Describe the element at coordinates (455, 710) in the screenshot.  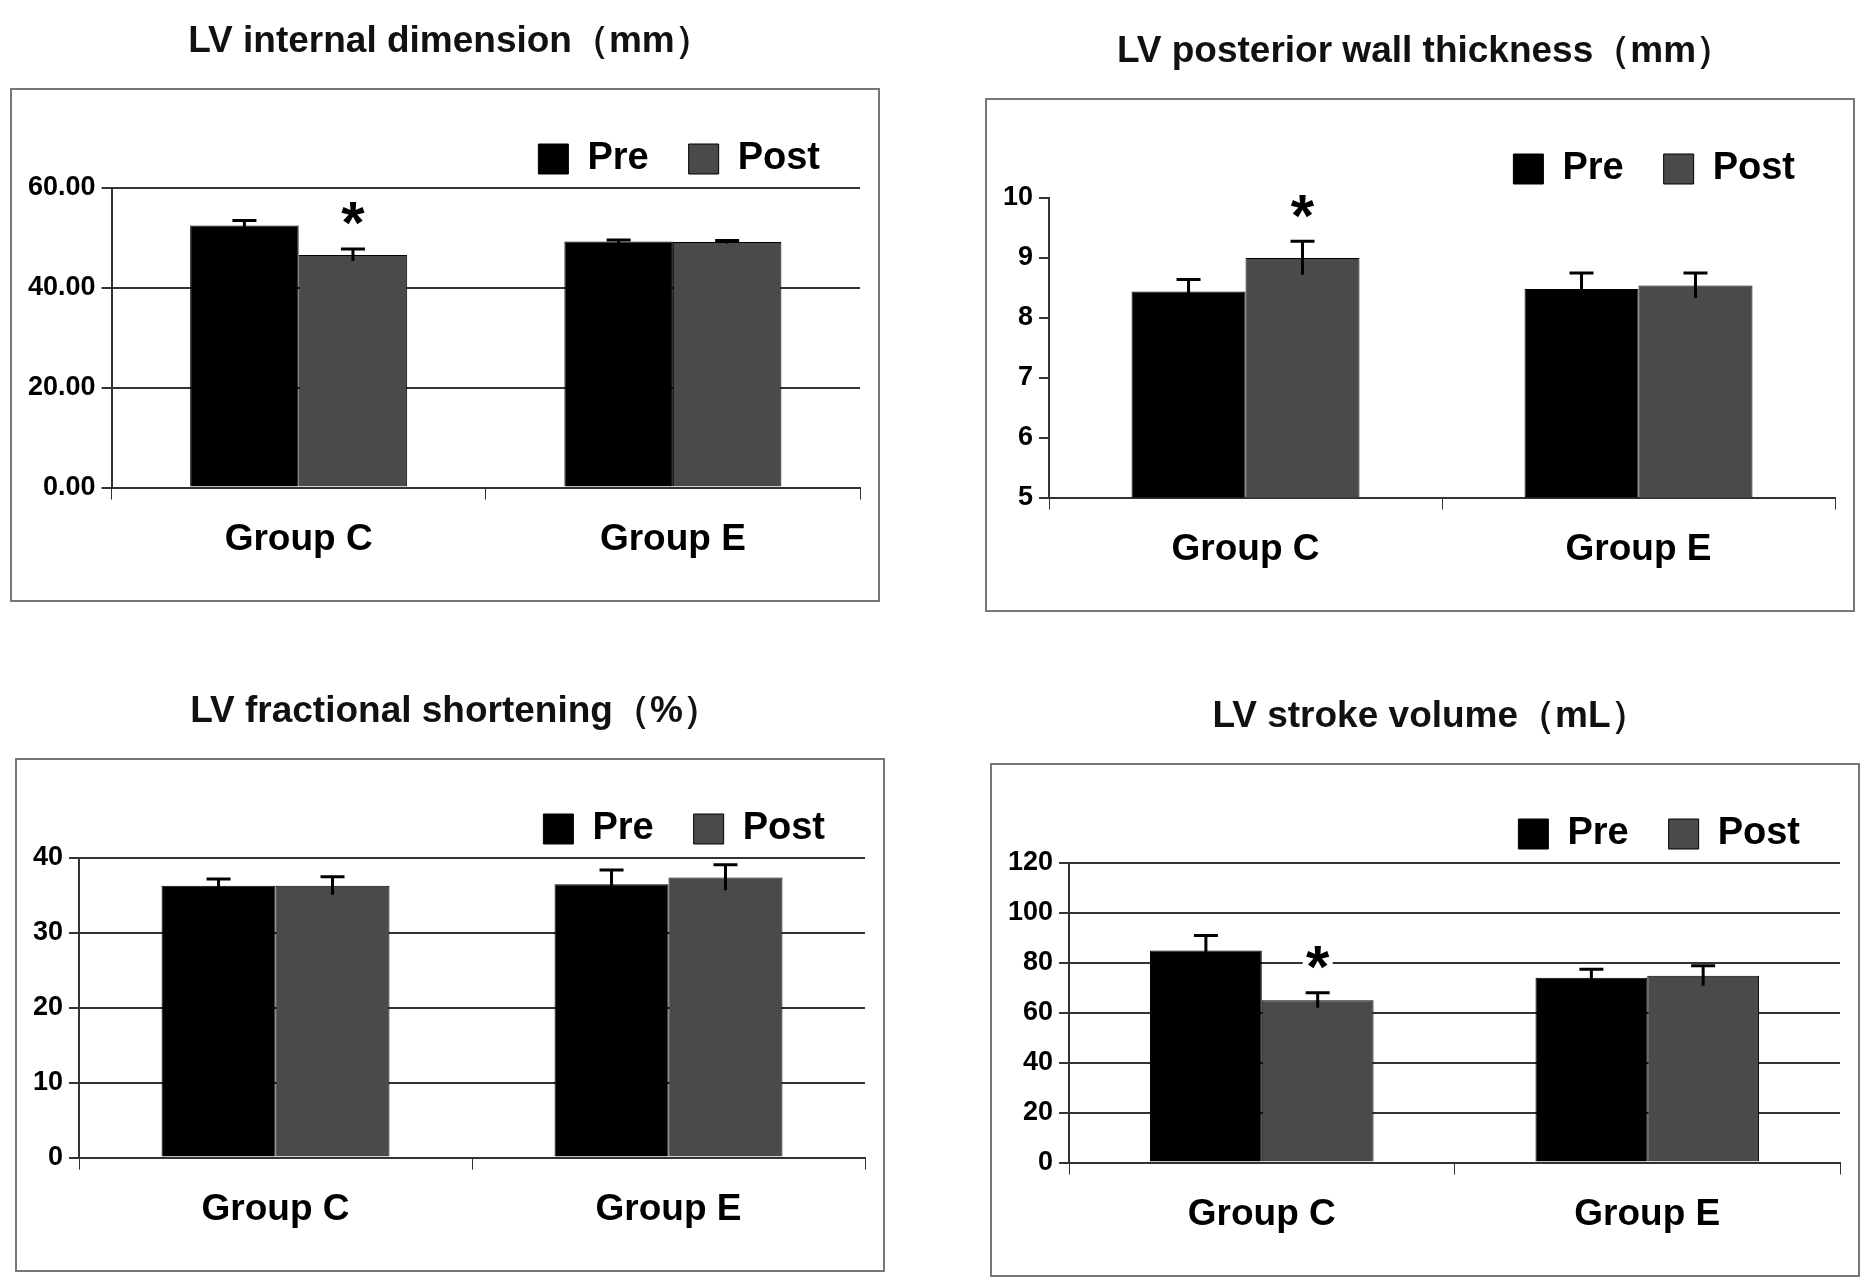
I see `chart-title: LV fractional shortening（%）` at that location.